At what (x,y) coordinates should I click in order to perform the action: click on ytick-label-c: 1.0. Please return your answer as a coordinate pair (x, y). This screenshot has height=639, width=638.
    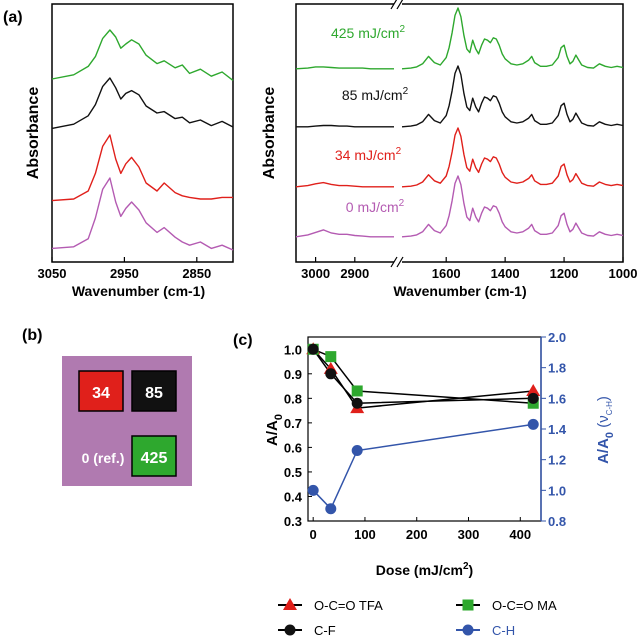
    Looking at the image, I should click on (293, 349).